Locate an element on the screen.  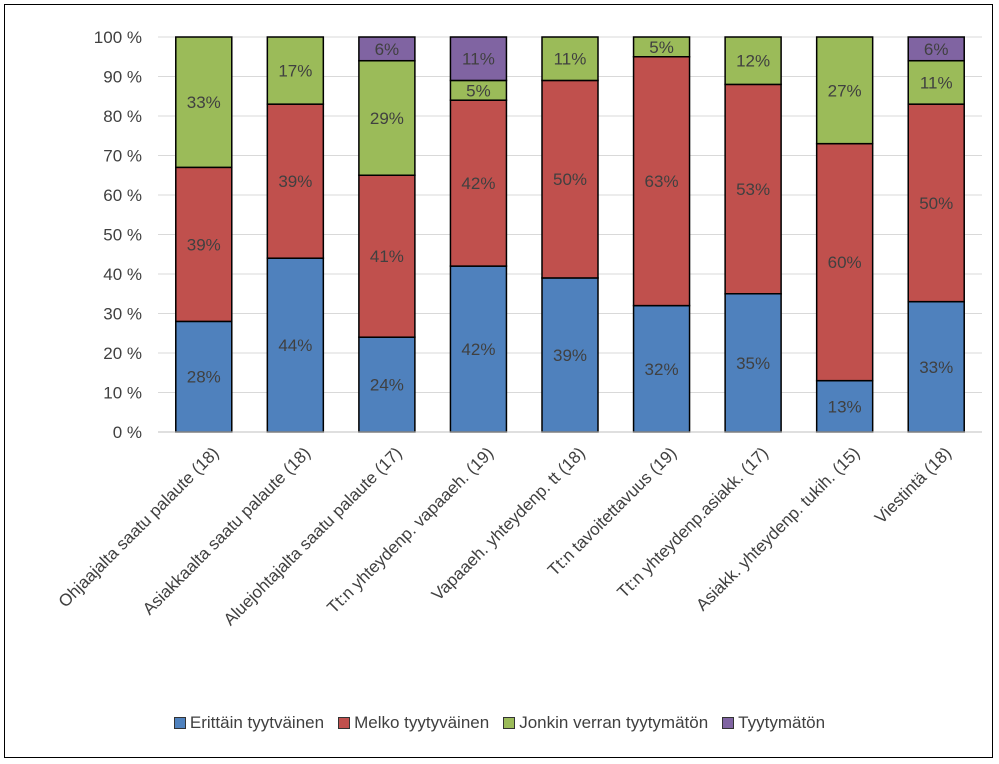
data-label: 17% is located at coordinates (295, 71).